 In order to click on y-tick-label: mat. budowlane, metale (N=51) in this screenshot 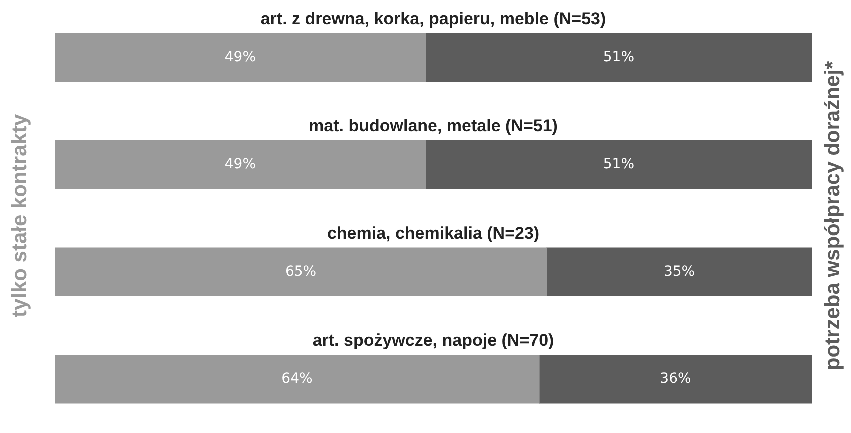, I will do `click(433, 126)`.